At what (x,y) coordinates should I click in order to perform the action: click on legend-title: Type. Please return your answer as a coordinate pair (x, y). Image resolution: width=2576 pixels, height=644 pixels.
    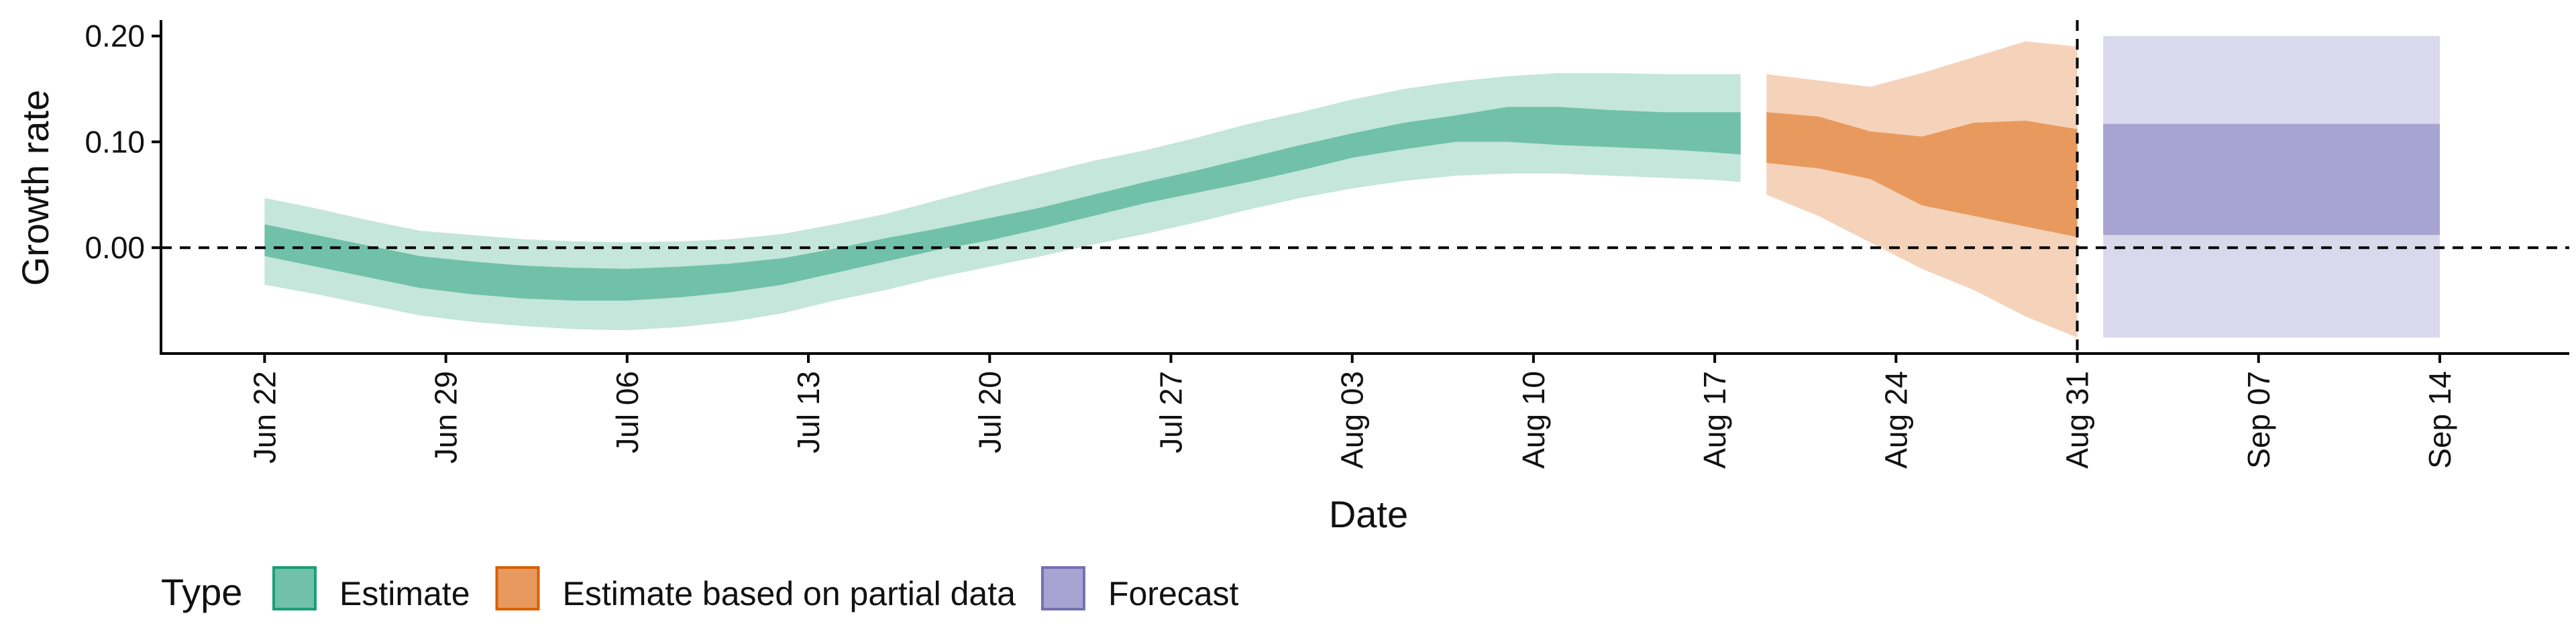
    Looking at the image, I should click on (201, 592).